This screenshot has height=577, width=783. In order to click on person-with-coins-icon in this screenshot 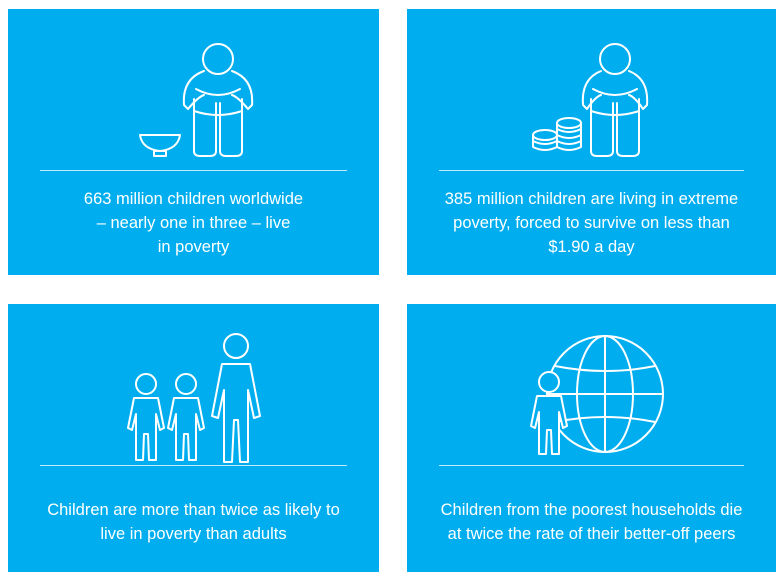, I will do `click(590, 100)`.